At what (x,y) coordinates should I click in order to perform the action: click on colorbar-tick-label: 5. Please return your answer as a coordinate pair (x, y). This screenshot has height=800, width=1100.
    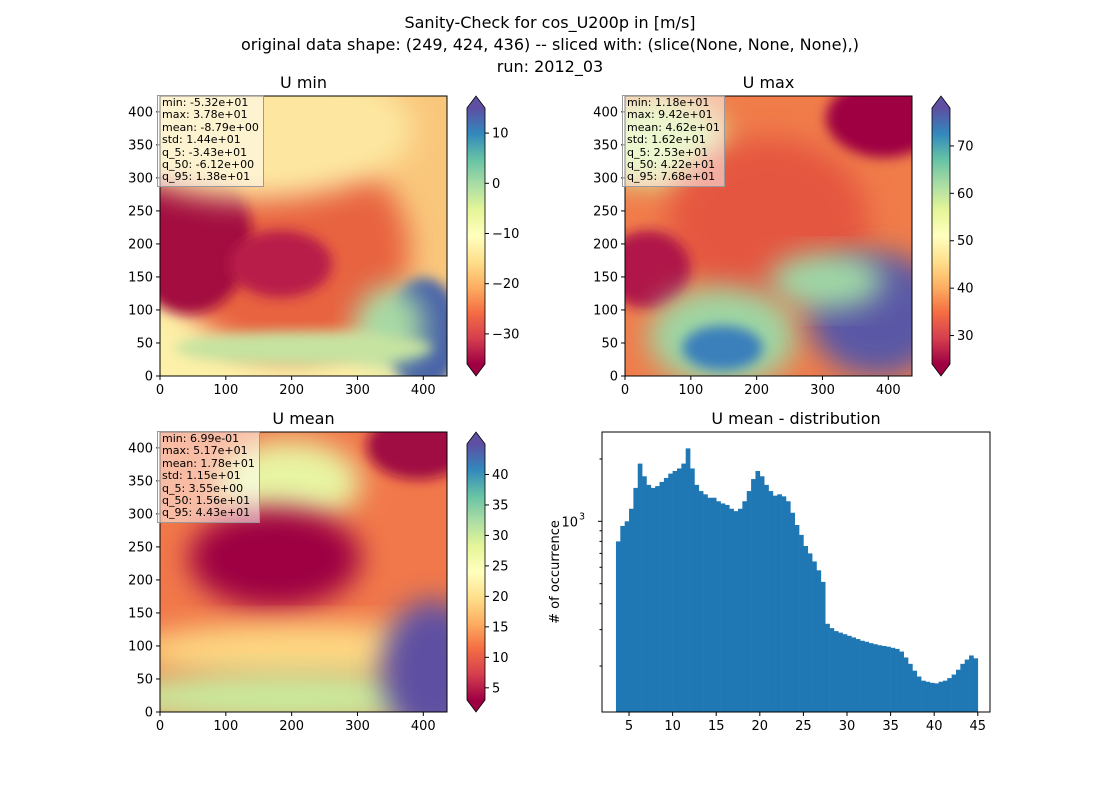
    Looking at the image, I should click on (496, 688).